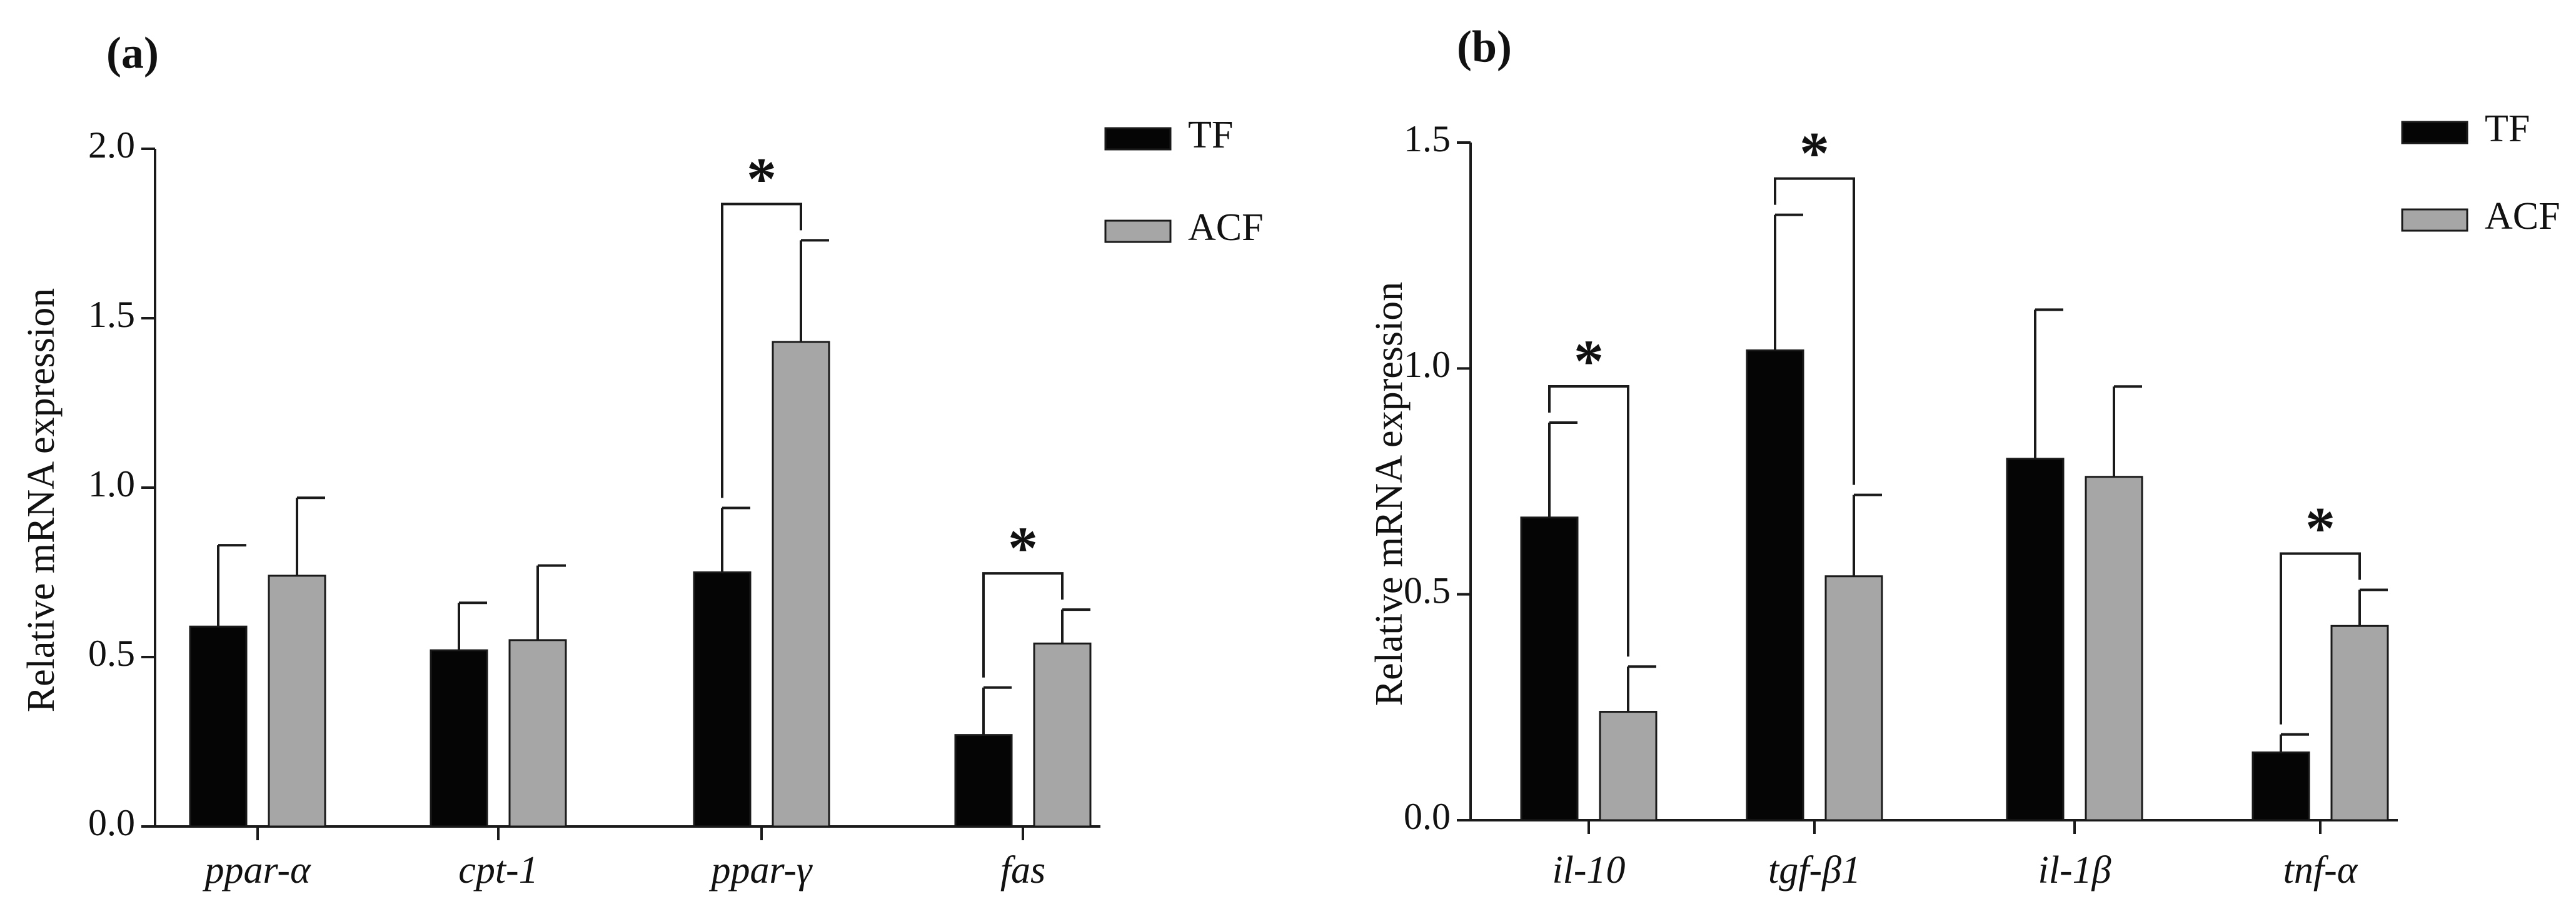  What do you see at coordinates (761, 870) in the screenshot?
I see `x-tick-label-ppar: ppar-γ` at bounding box center [761, 870].